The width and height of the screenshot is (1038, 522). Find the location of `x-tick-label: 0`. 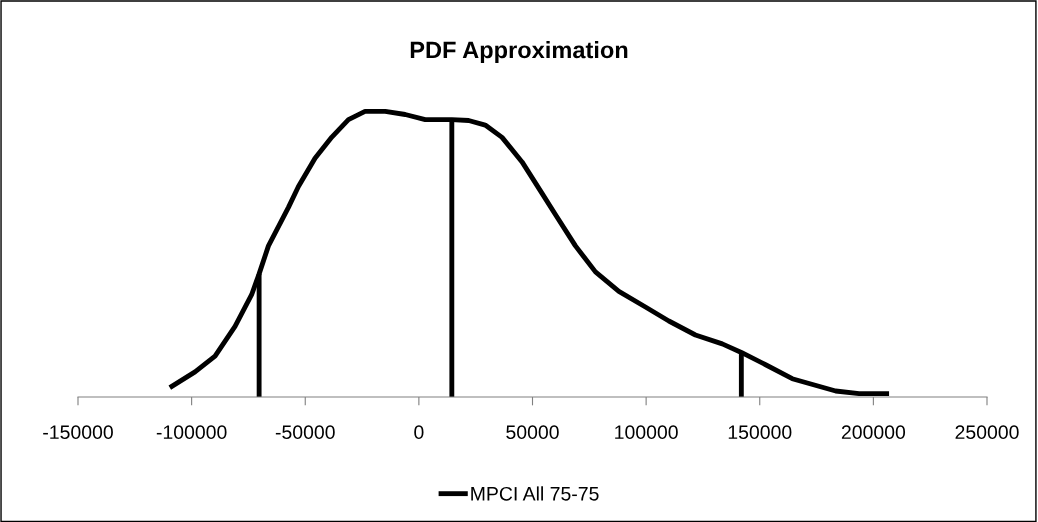

x-tick-label: 0 is located at coordinates (419, 432).